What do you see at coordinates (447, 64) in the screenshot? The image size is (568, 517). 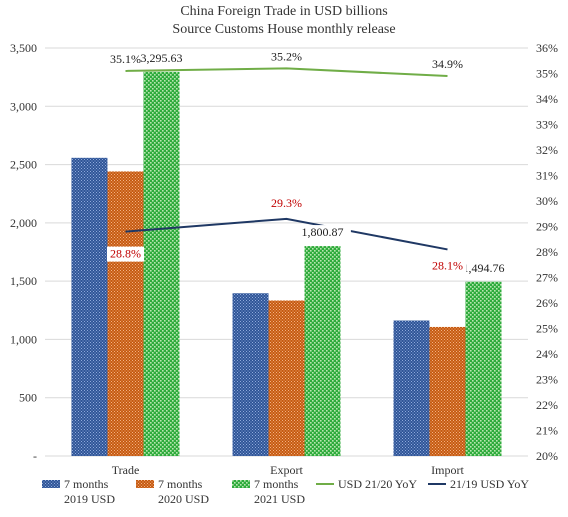 I see `line-value-label: 34.9%` at bounding box center [447, 64].